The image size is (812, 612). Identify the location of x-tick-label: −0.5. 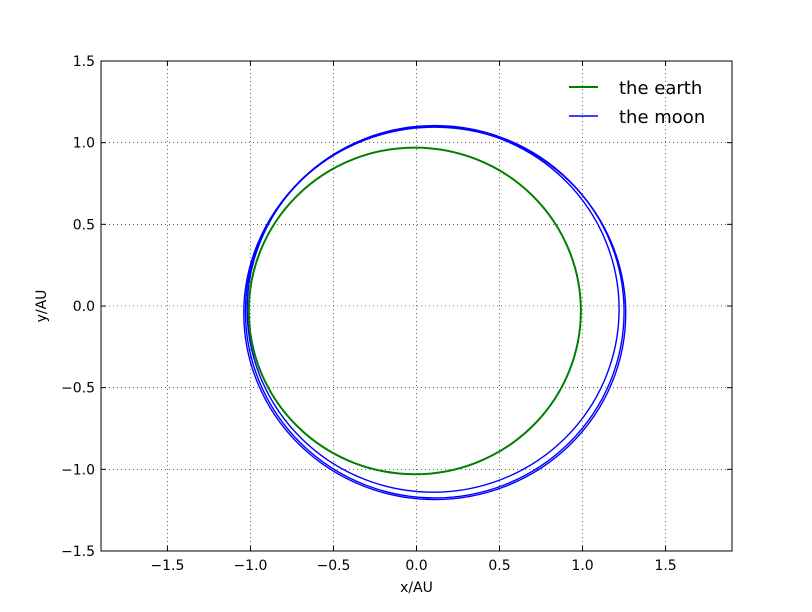
(333, 566).